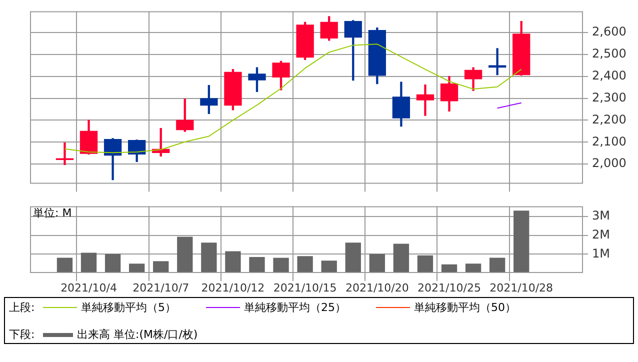 The height and width of the screenshot is (362, 638). I want to click on x-tick-label: 2021/10/15, so click(305, 287).